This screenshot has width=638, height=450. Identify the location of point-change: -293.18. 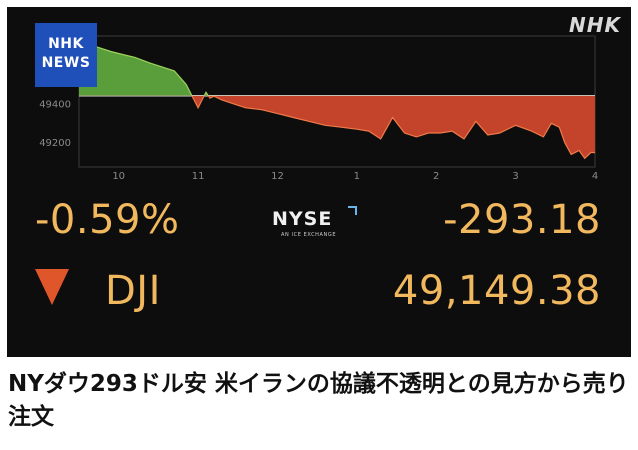
(522, 220).